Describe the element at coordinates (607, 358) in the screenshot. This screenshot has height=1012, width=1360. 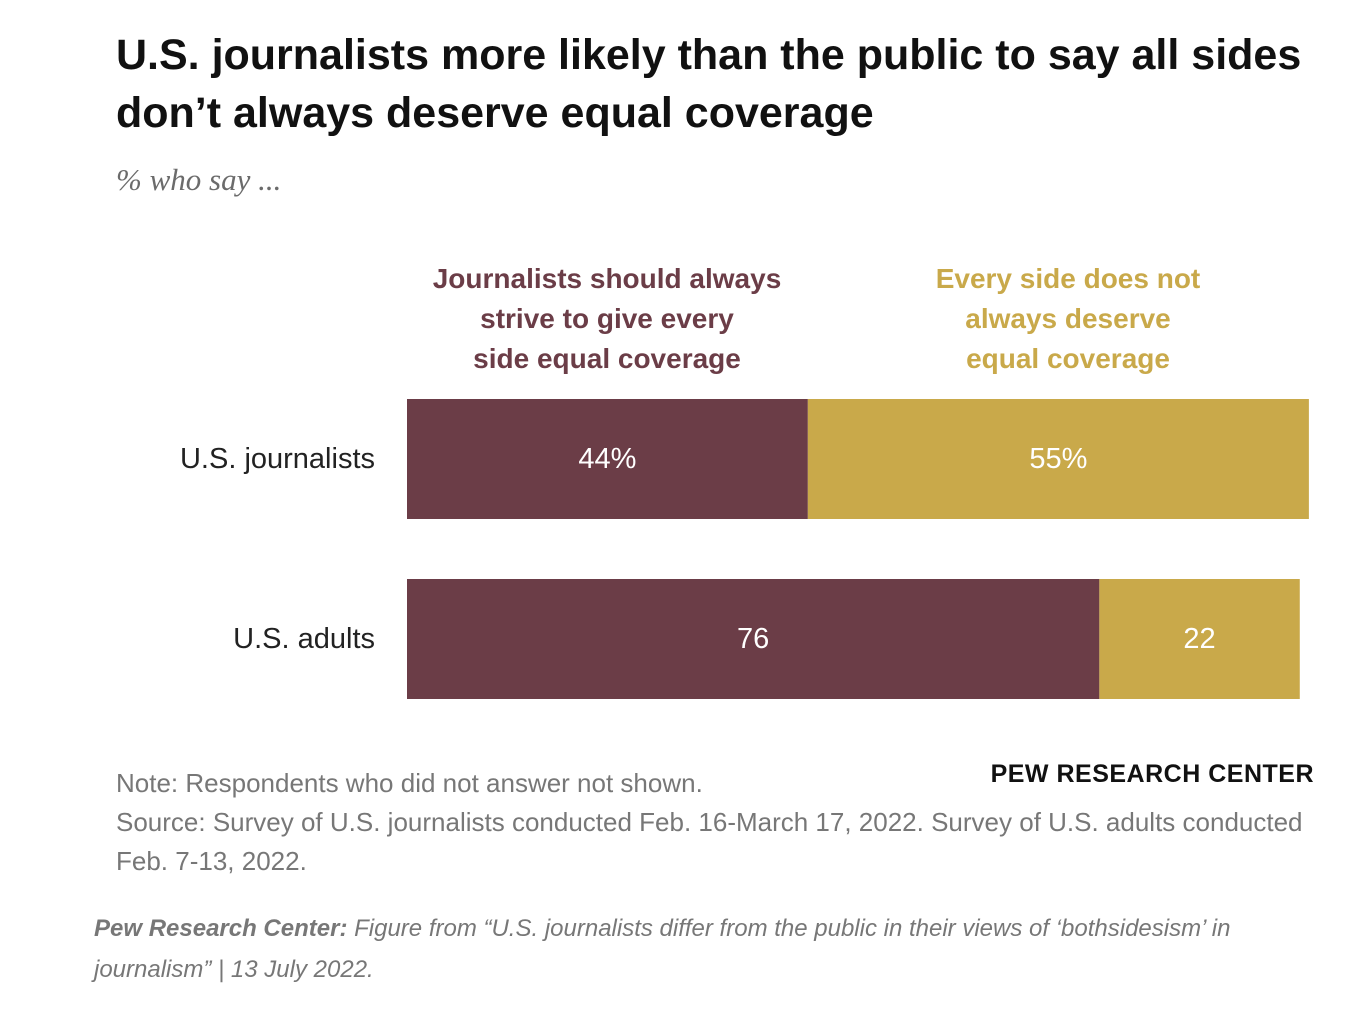
I see `legend-line: side equal coverage` at that location.